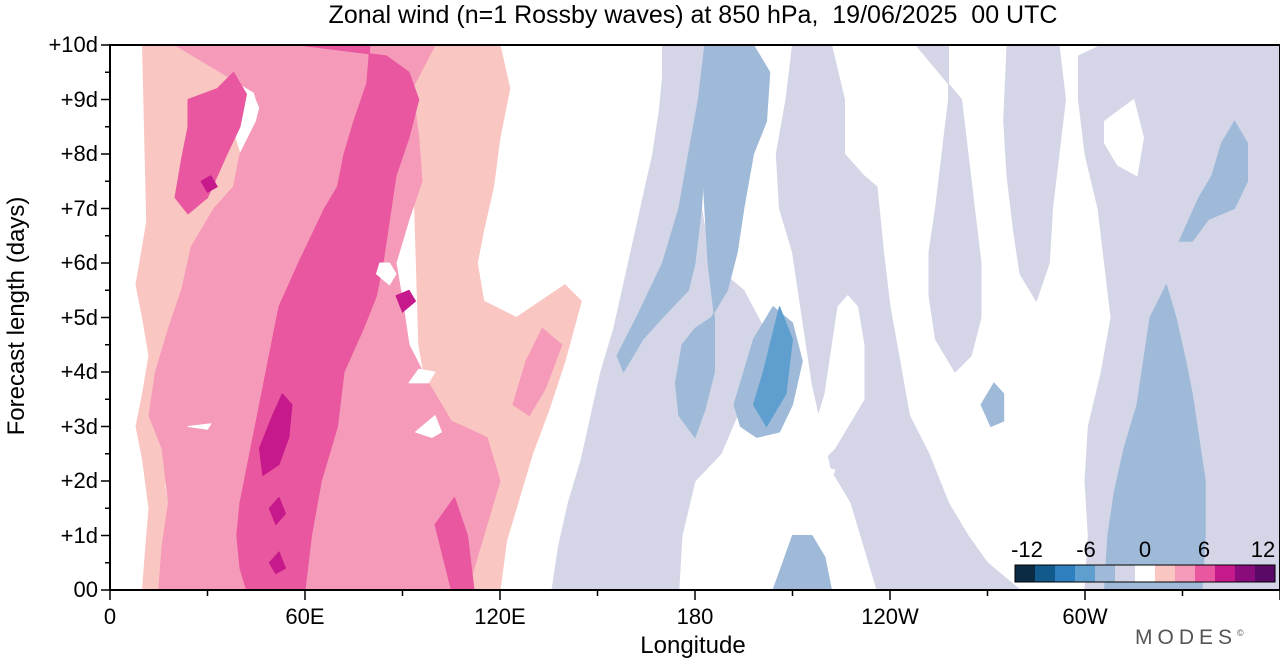  Describe the element at coordinates (73, 44) in the screenshot. I see `y-tick-label: +10d` at that location.